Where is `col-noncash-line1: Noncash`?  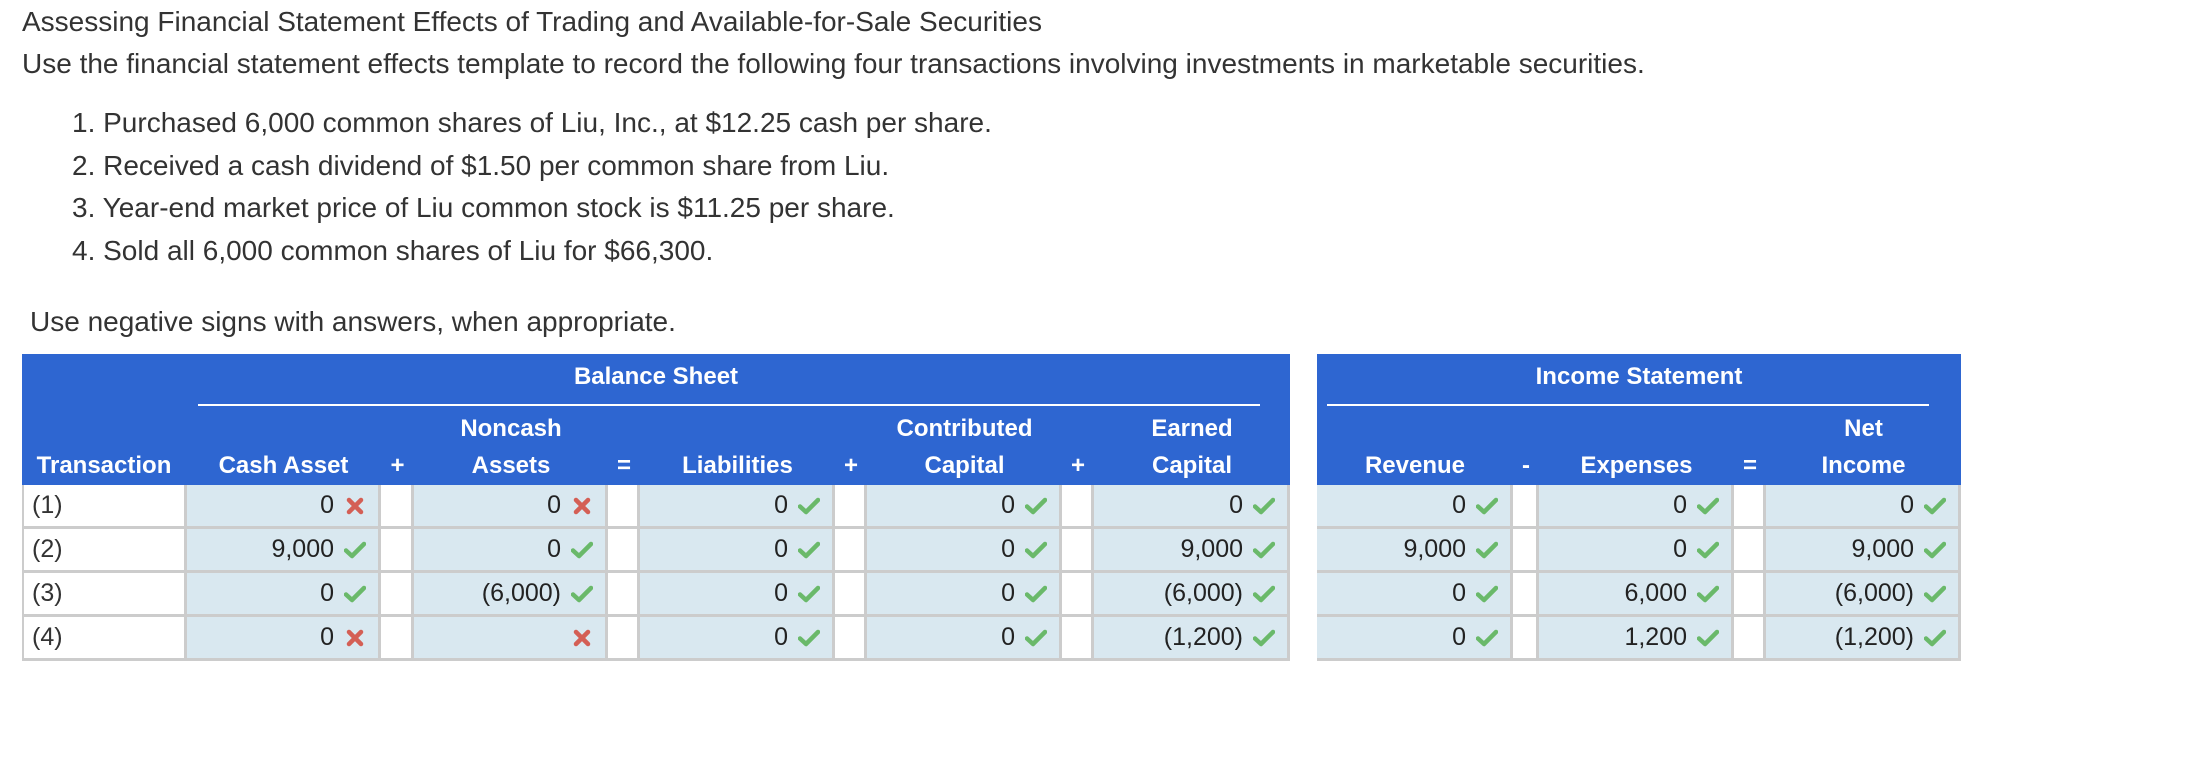
col-noncash-line1: Noncash is located at coordinates (511, 428).